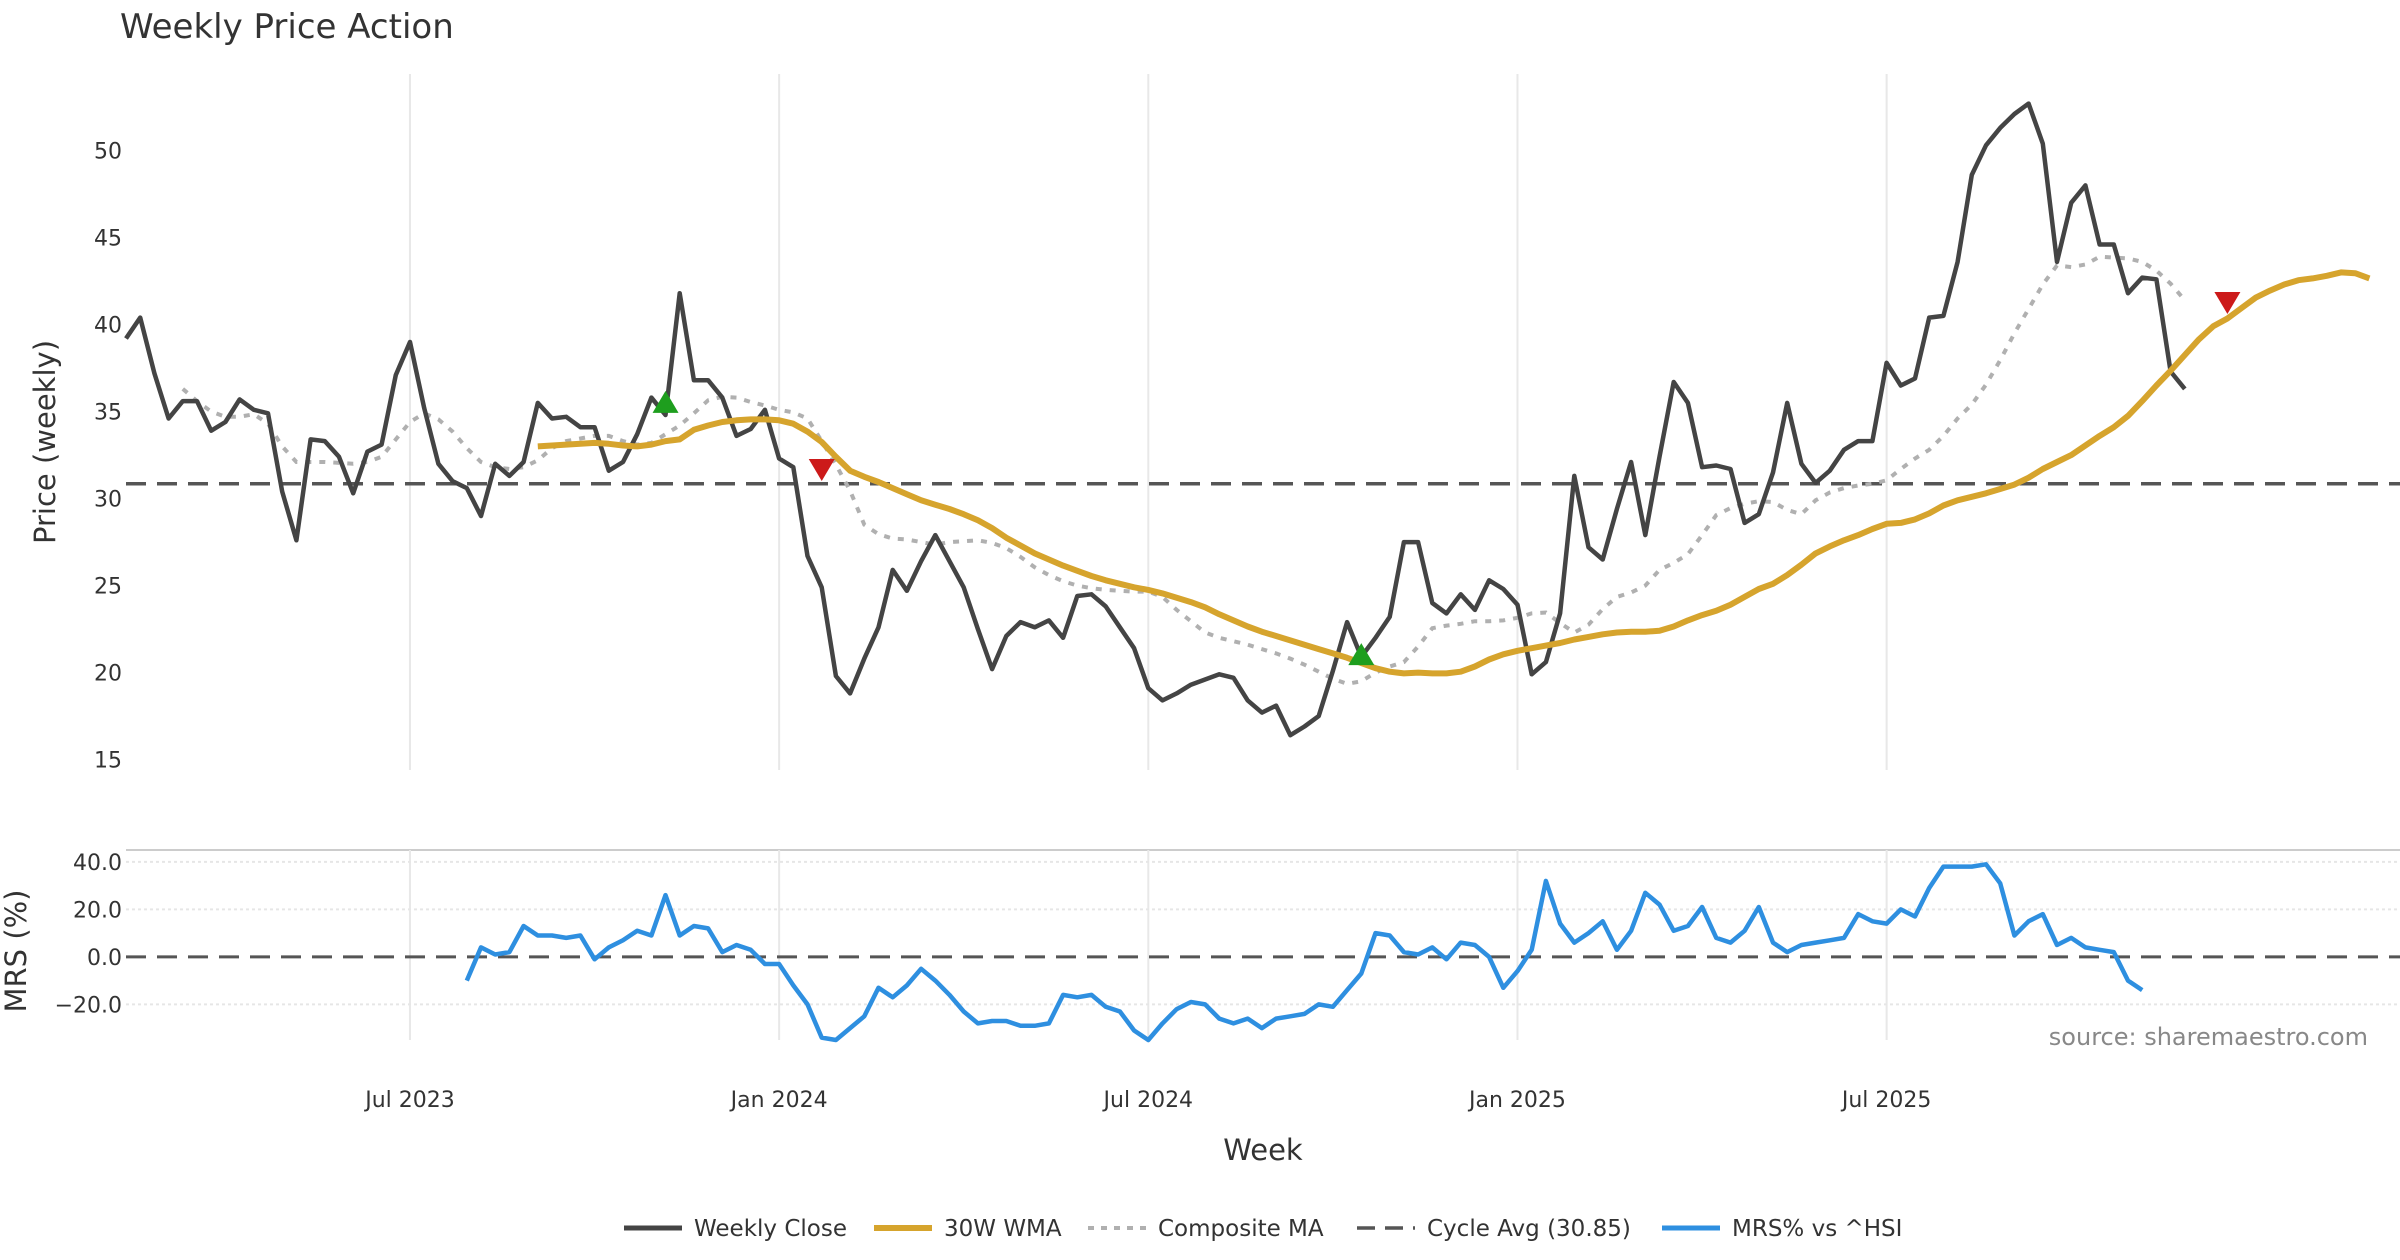  Describe the element at coordinates (1263, 1150) in the screenshot. I see `x-axis-title: Week` at that location.